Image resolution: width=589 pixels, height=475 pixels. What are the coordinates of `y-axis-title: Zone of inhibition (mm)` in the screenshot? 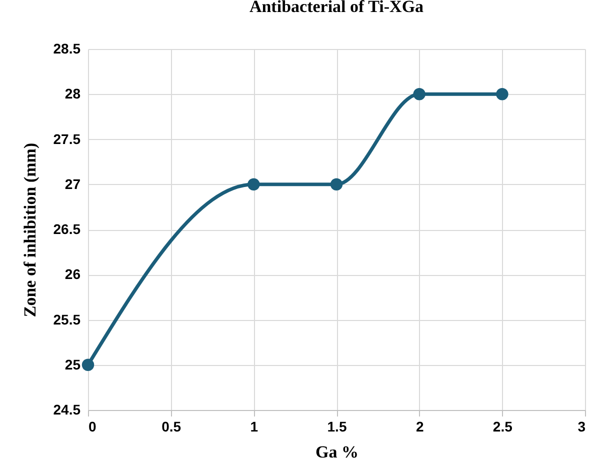 It's located at (30, 230).